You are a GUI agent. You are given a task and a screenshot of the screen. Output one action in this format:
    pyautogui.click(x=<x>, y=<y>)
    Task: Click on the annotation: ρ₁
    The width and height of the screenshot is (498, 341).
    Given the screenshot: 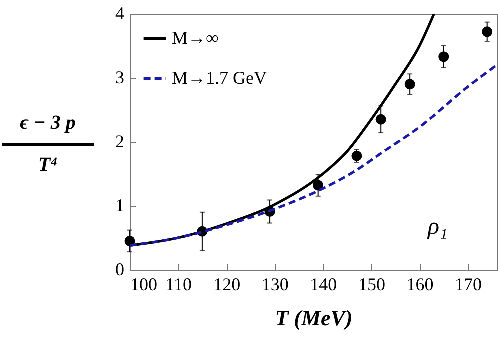 What is the action you would take?
    pyautogui.click(x=438, y=227)
    